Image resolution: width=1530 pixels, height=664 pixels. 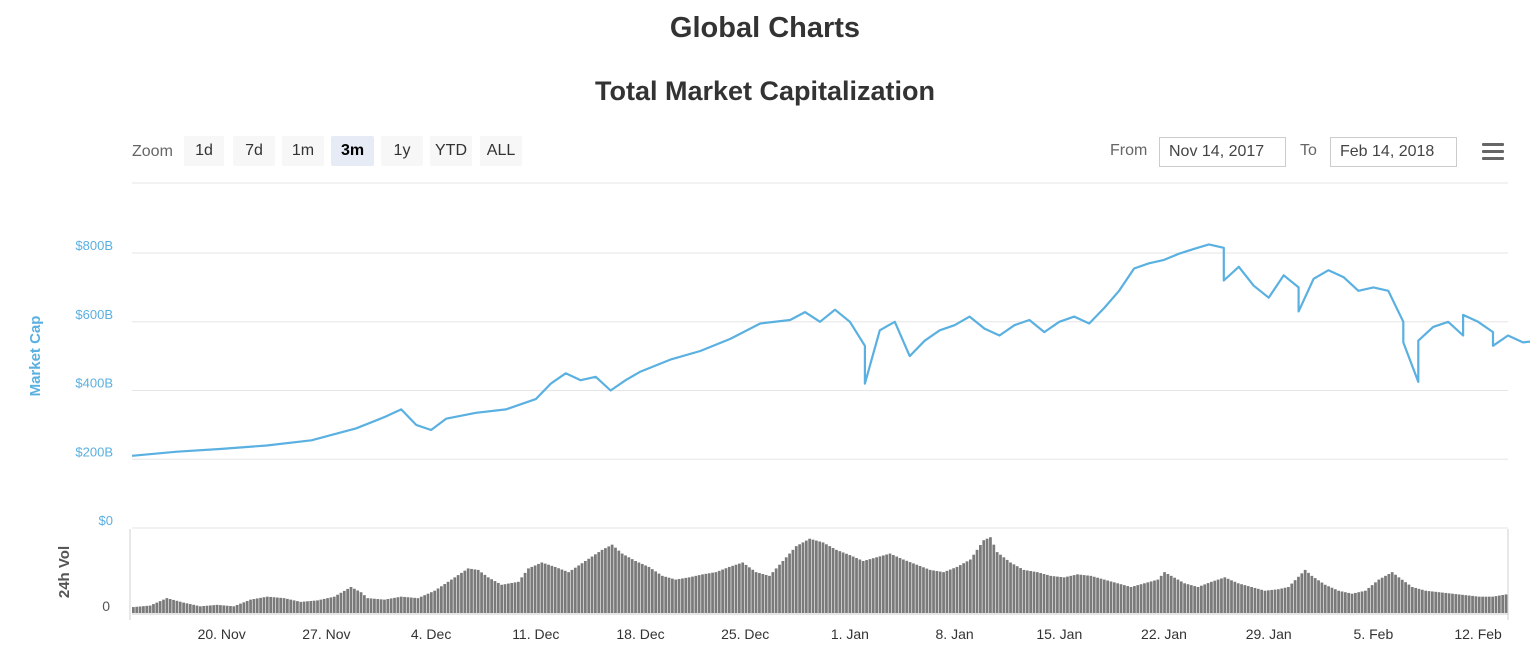 What do you see at coordinates (431, 634) in the screenshot?
I see `x-tick-label: 4. Dec` at bounding box center [431, 634].